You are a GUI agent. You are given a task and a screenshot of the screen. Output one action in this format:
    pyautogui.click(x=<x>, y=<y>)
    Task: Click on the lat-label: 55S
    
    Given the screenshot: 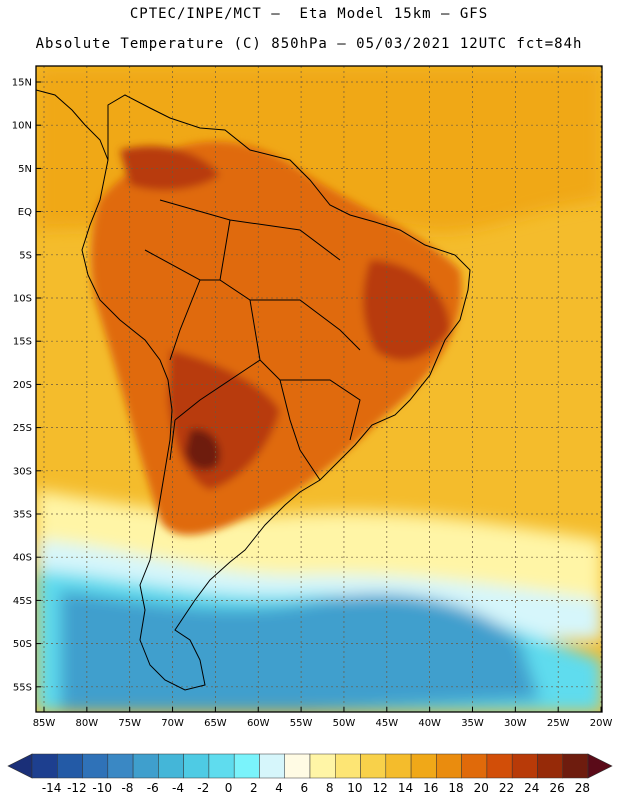 What is the action you would take?
    pyautogui.click(x=22, y=687)
    